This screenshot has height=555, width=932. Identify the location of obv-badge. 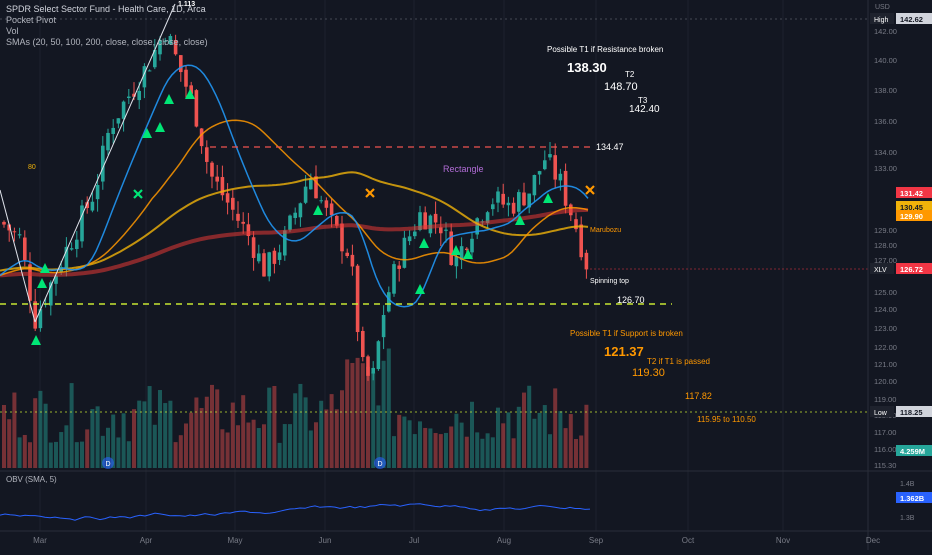
(914, 497).